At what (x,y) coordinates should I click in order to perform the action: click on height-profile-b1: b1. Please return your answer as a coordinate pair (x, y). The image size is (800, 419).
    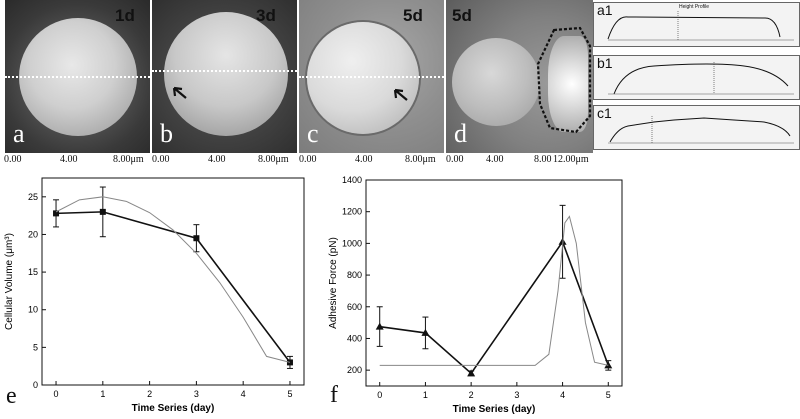
    Looking at the image, I should click on (696, 77).